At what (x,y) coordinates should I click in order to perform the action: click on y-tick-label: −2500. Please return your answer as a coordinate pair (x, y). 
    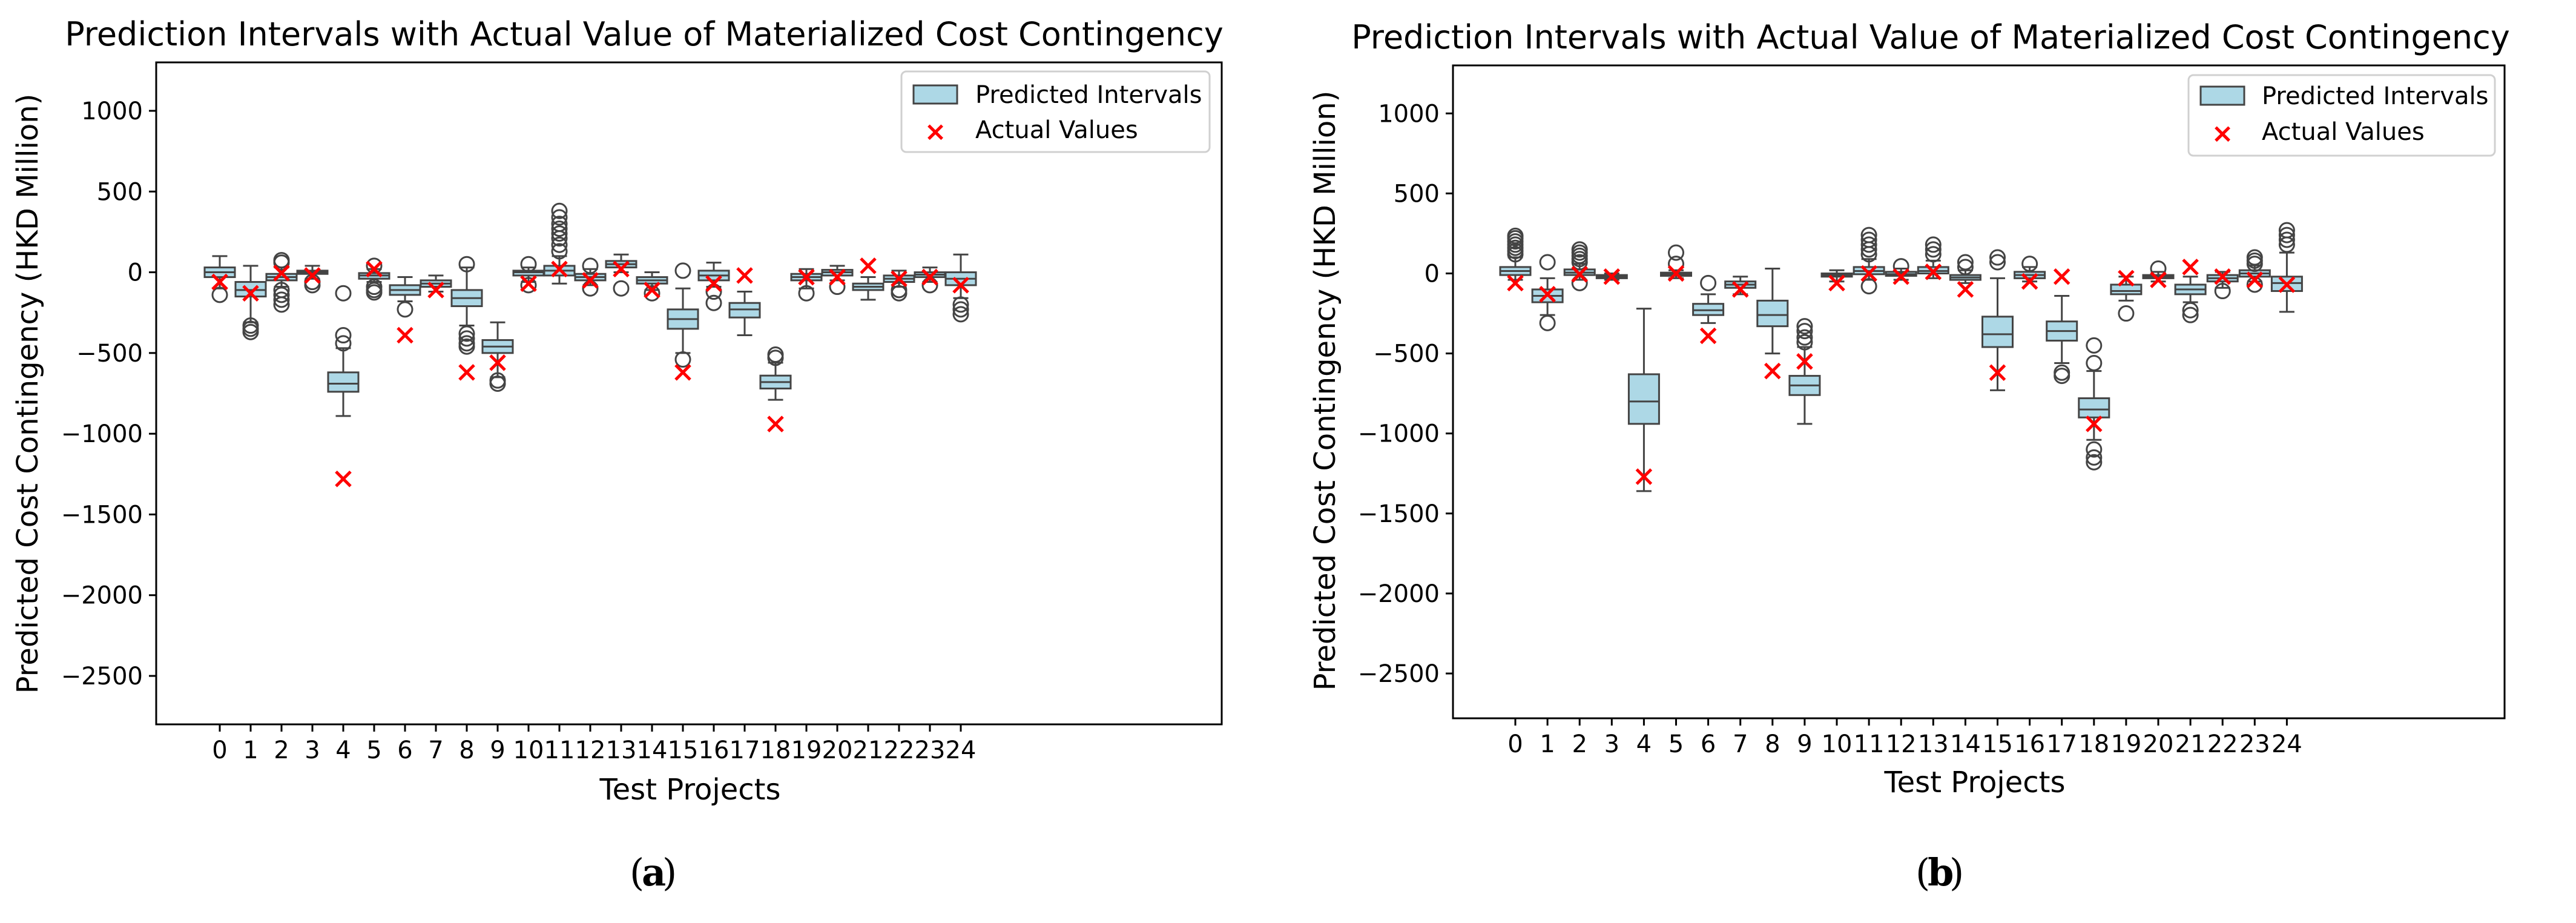
    Looking at the image, I should click on (102, 676).